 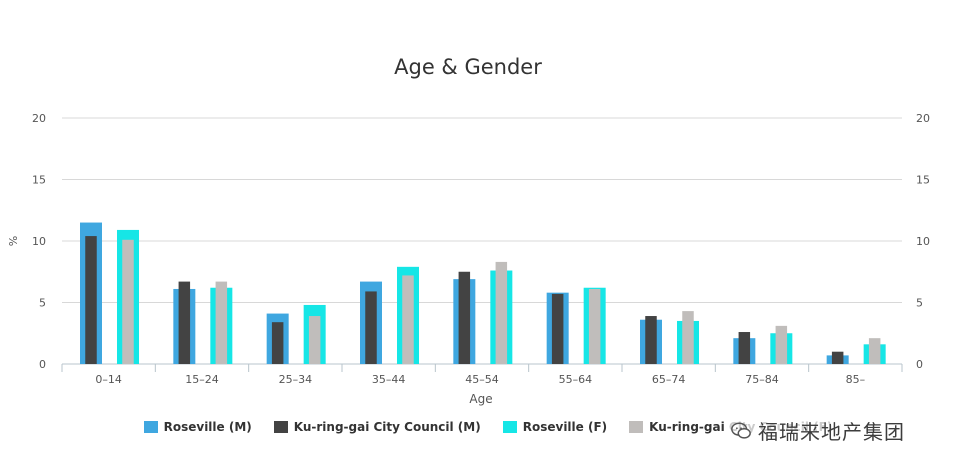 What do you see at coordinates (919, 303) in the screenshot?
I see `y-tick-label-right: 5` at bounding box center [919, 303].